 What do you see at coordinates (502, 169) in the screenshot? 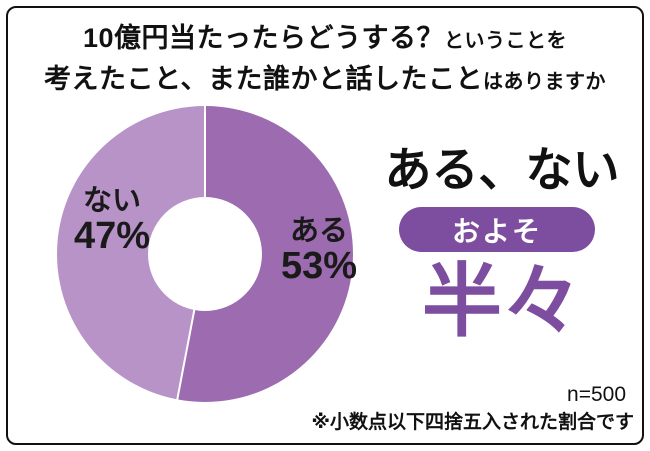
I see `summary-headline: ある、ない` at bounding box center [502, 169].